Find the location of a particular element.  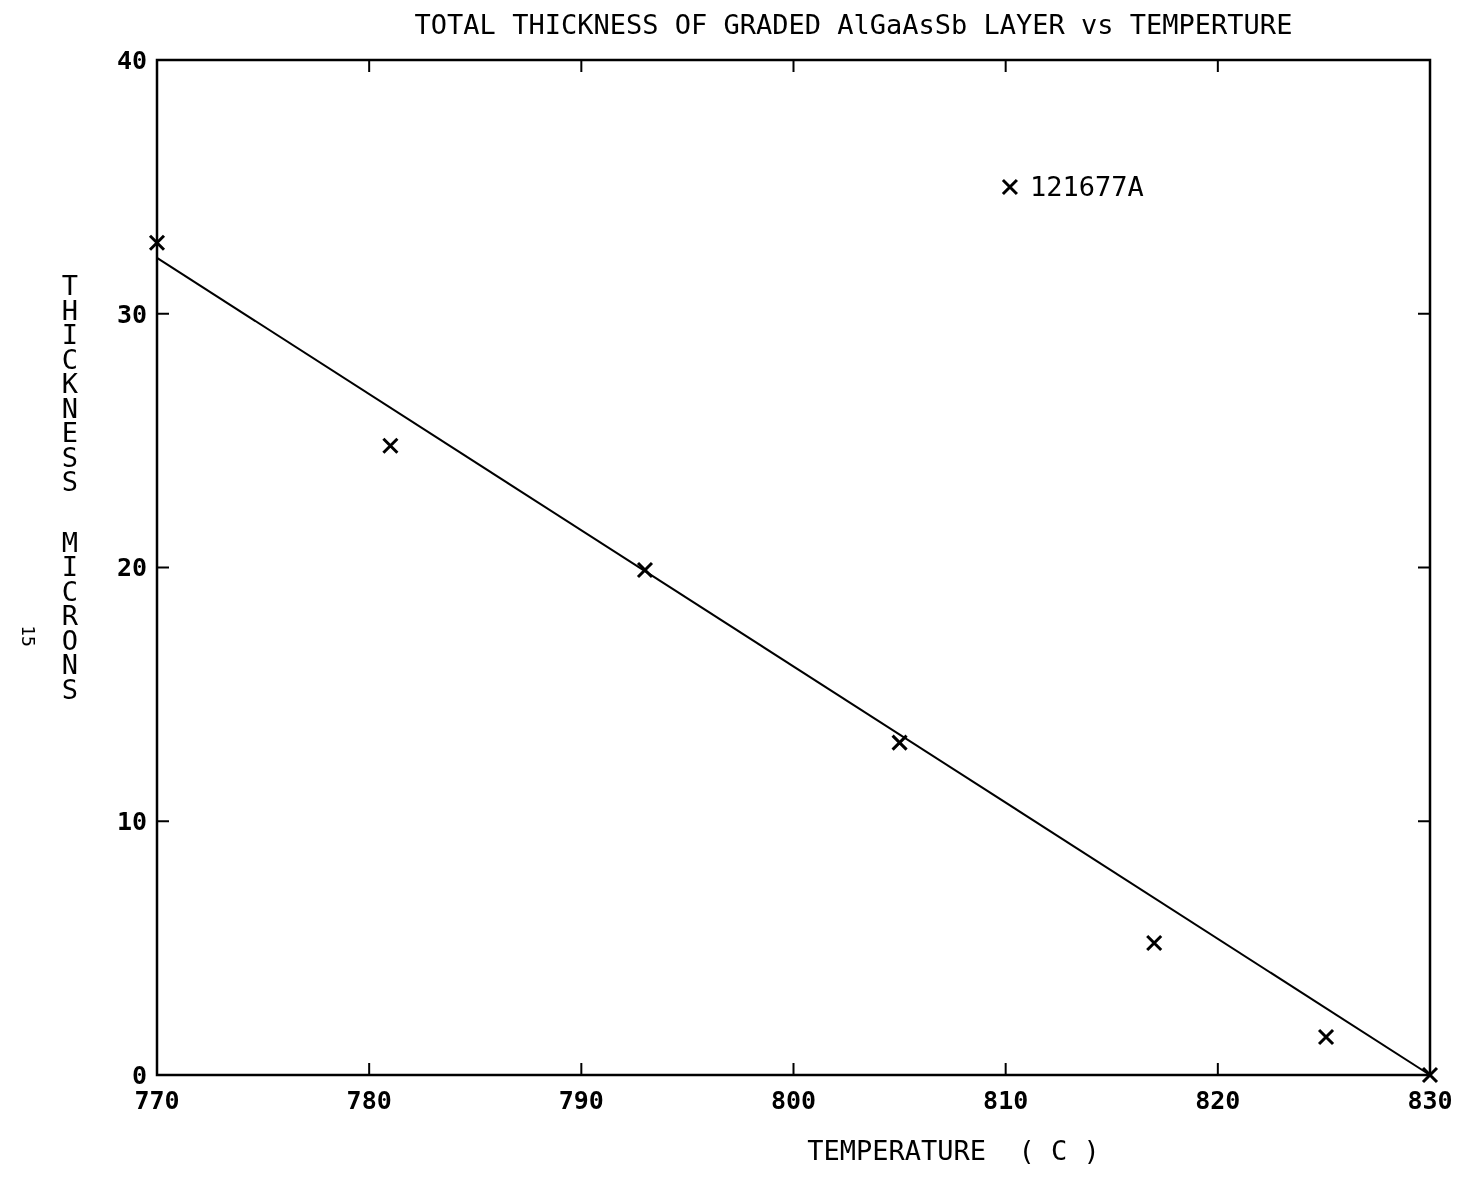

x-axis-title: TEMPERATURE ( C ) is located at coordinates (953, 1150).